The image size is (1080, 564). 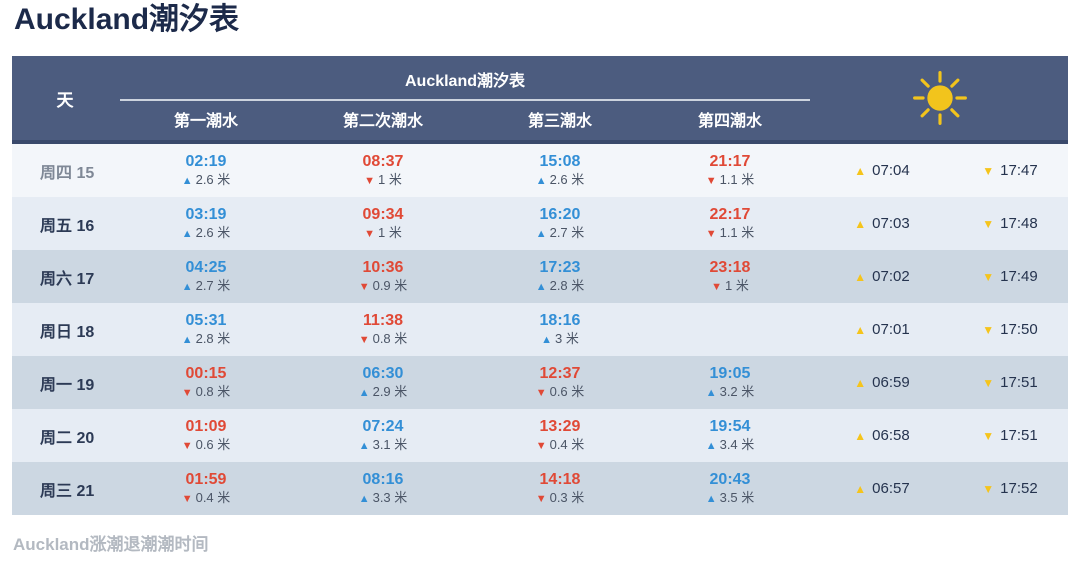 I want to click on sunrise-cell: ▲ 07:02, so click(x=882, y=276).